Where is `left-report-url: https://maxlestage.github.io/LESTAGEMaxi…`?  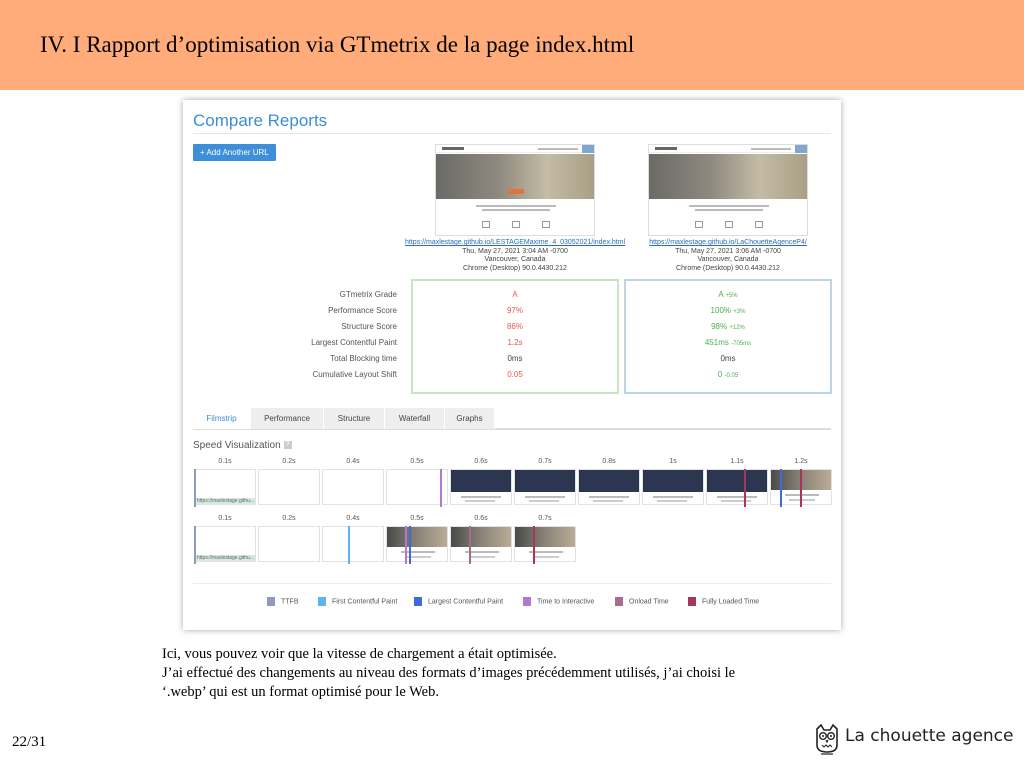 left-report-url: https://maxlestage.github.io/LESTAGEMaxi… is located at coordinates (515, 242).